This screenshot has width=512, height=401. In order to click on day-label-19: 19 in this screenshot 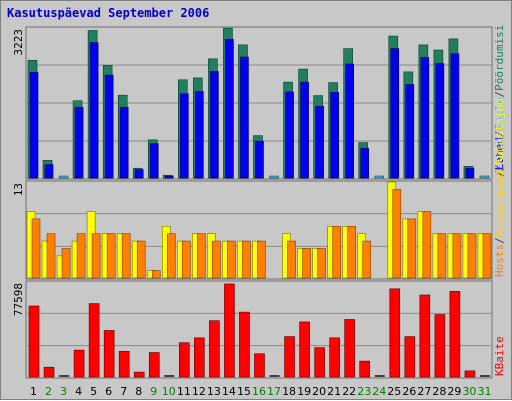, I will do `click(304, 391)`.